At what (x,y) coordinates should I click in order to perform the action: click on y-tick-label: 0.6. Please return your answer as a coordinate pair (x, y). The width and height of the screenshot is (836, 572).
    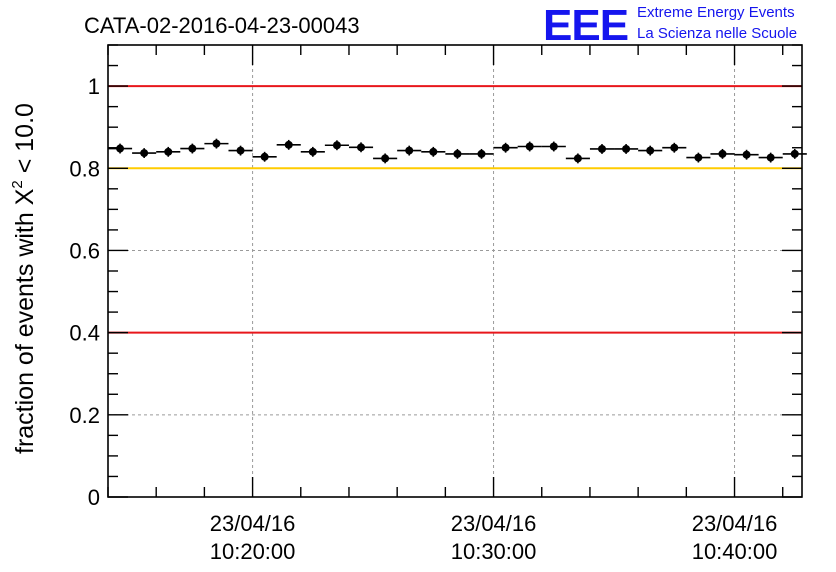
    Looking at the image, I should click on (84, 250).